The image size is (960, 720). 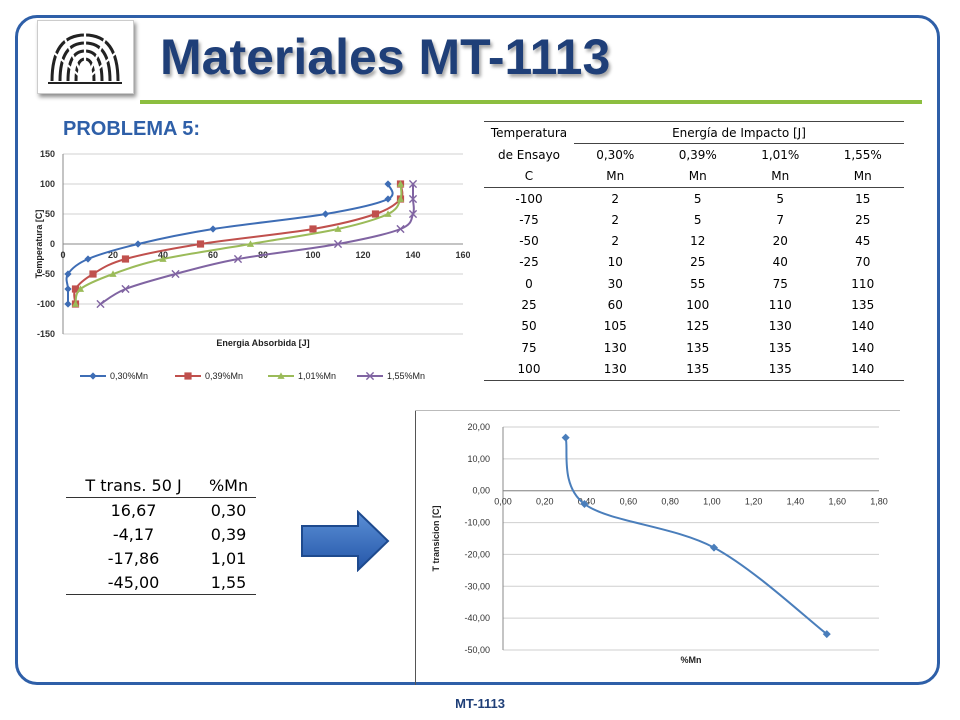 I want to click on table-header-row: T trans. 50 J %Mn, so click(x=161, y=485).